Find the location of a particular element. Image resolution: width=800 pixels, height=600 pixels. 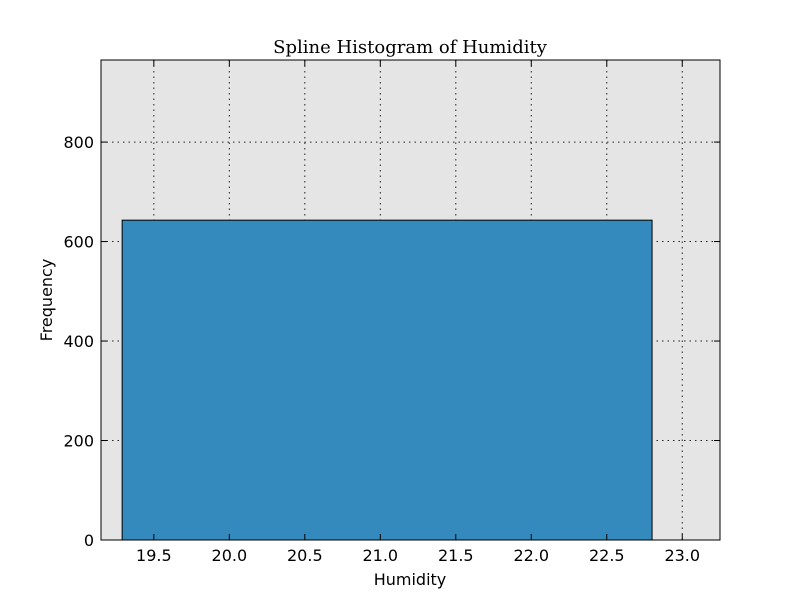

x-tick-label: 23.0 is located at coordinates (682, 555).